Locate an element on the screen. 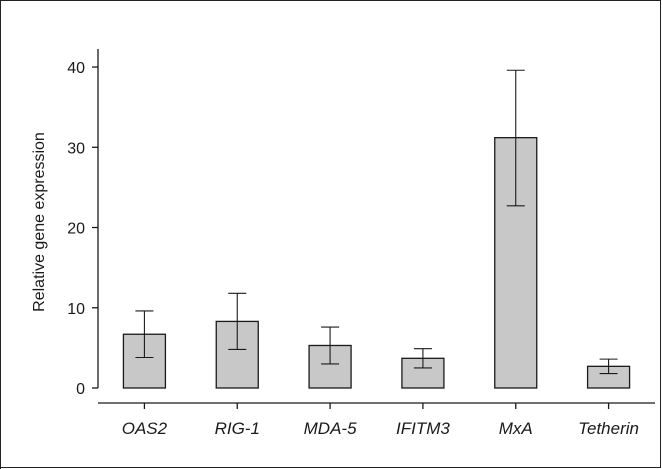 This screenshot has height=469, width=662. x-tick-label-tetherin: Tetherin is located at coordinates (608, 428).